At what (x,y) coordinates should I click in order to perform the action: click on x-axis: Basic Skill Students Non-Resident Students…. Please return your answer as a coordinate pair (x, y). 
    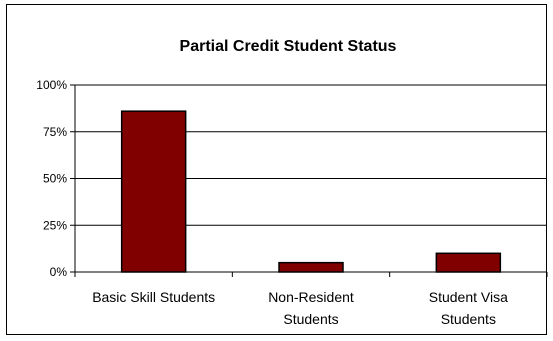
    Looking at the image, I should click on (311, 299).